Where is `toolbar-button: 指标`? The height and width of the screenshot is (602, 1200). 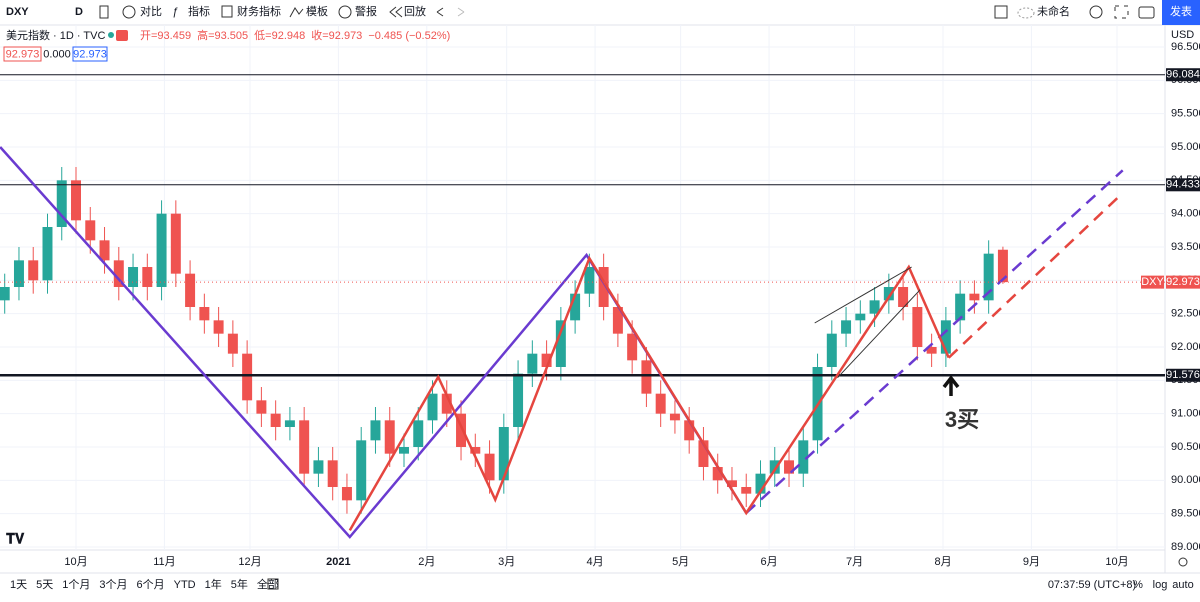
toolbar-button: 指标 is located at coordinates (199, 11).